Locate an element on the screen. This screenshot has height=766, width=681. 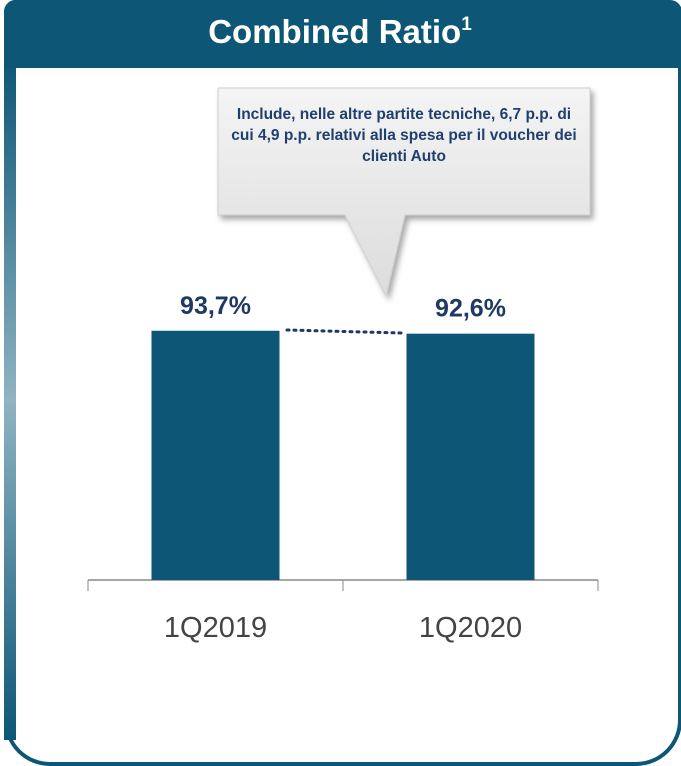
value-label: 93,7% is located at coordinates (215, 306).